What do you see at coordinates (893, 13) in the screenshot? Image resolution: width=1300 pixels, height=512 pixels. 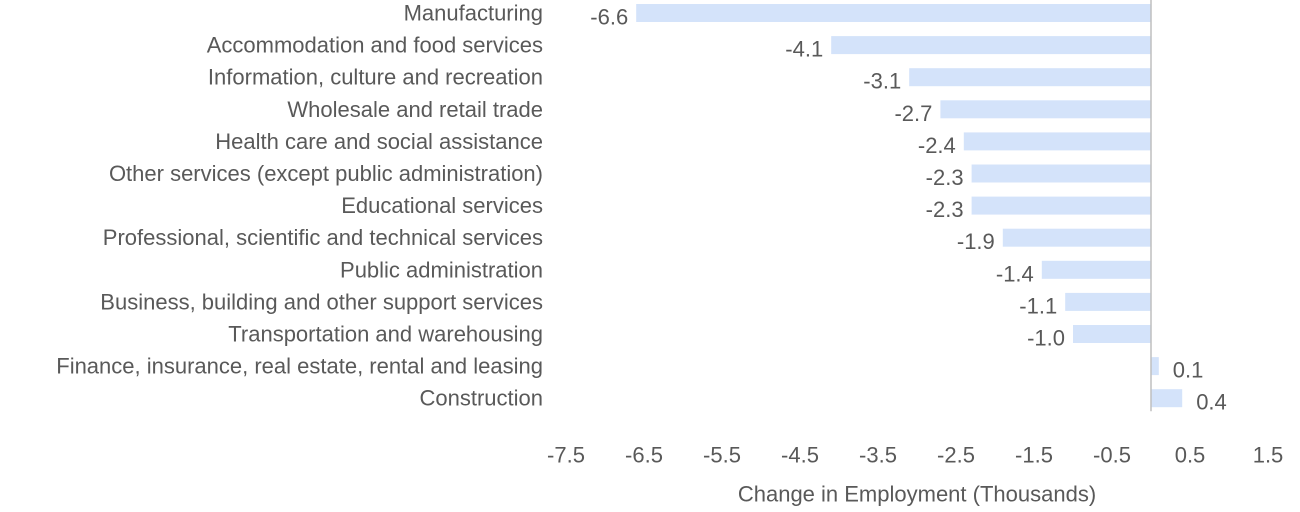 I see `bar-manufacturing` at bounding box center [893, 13].